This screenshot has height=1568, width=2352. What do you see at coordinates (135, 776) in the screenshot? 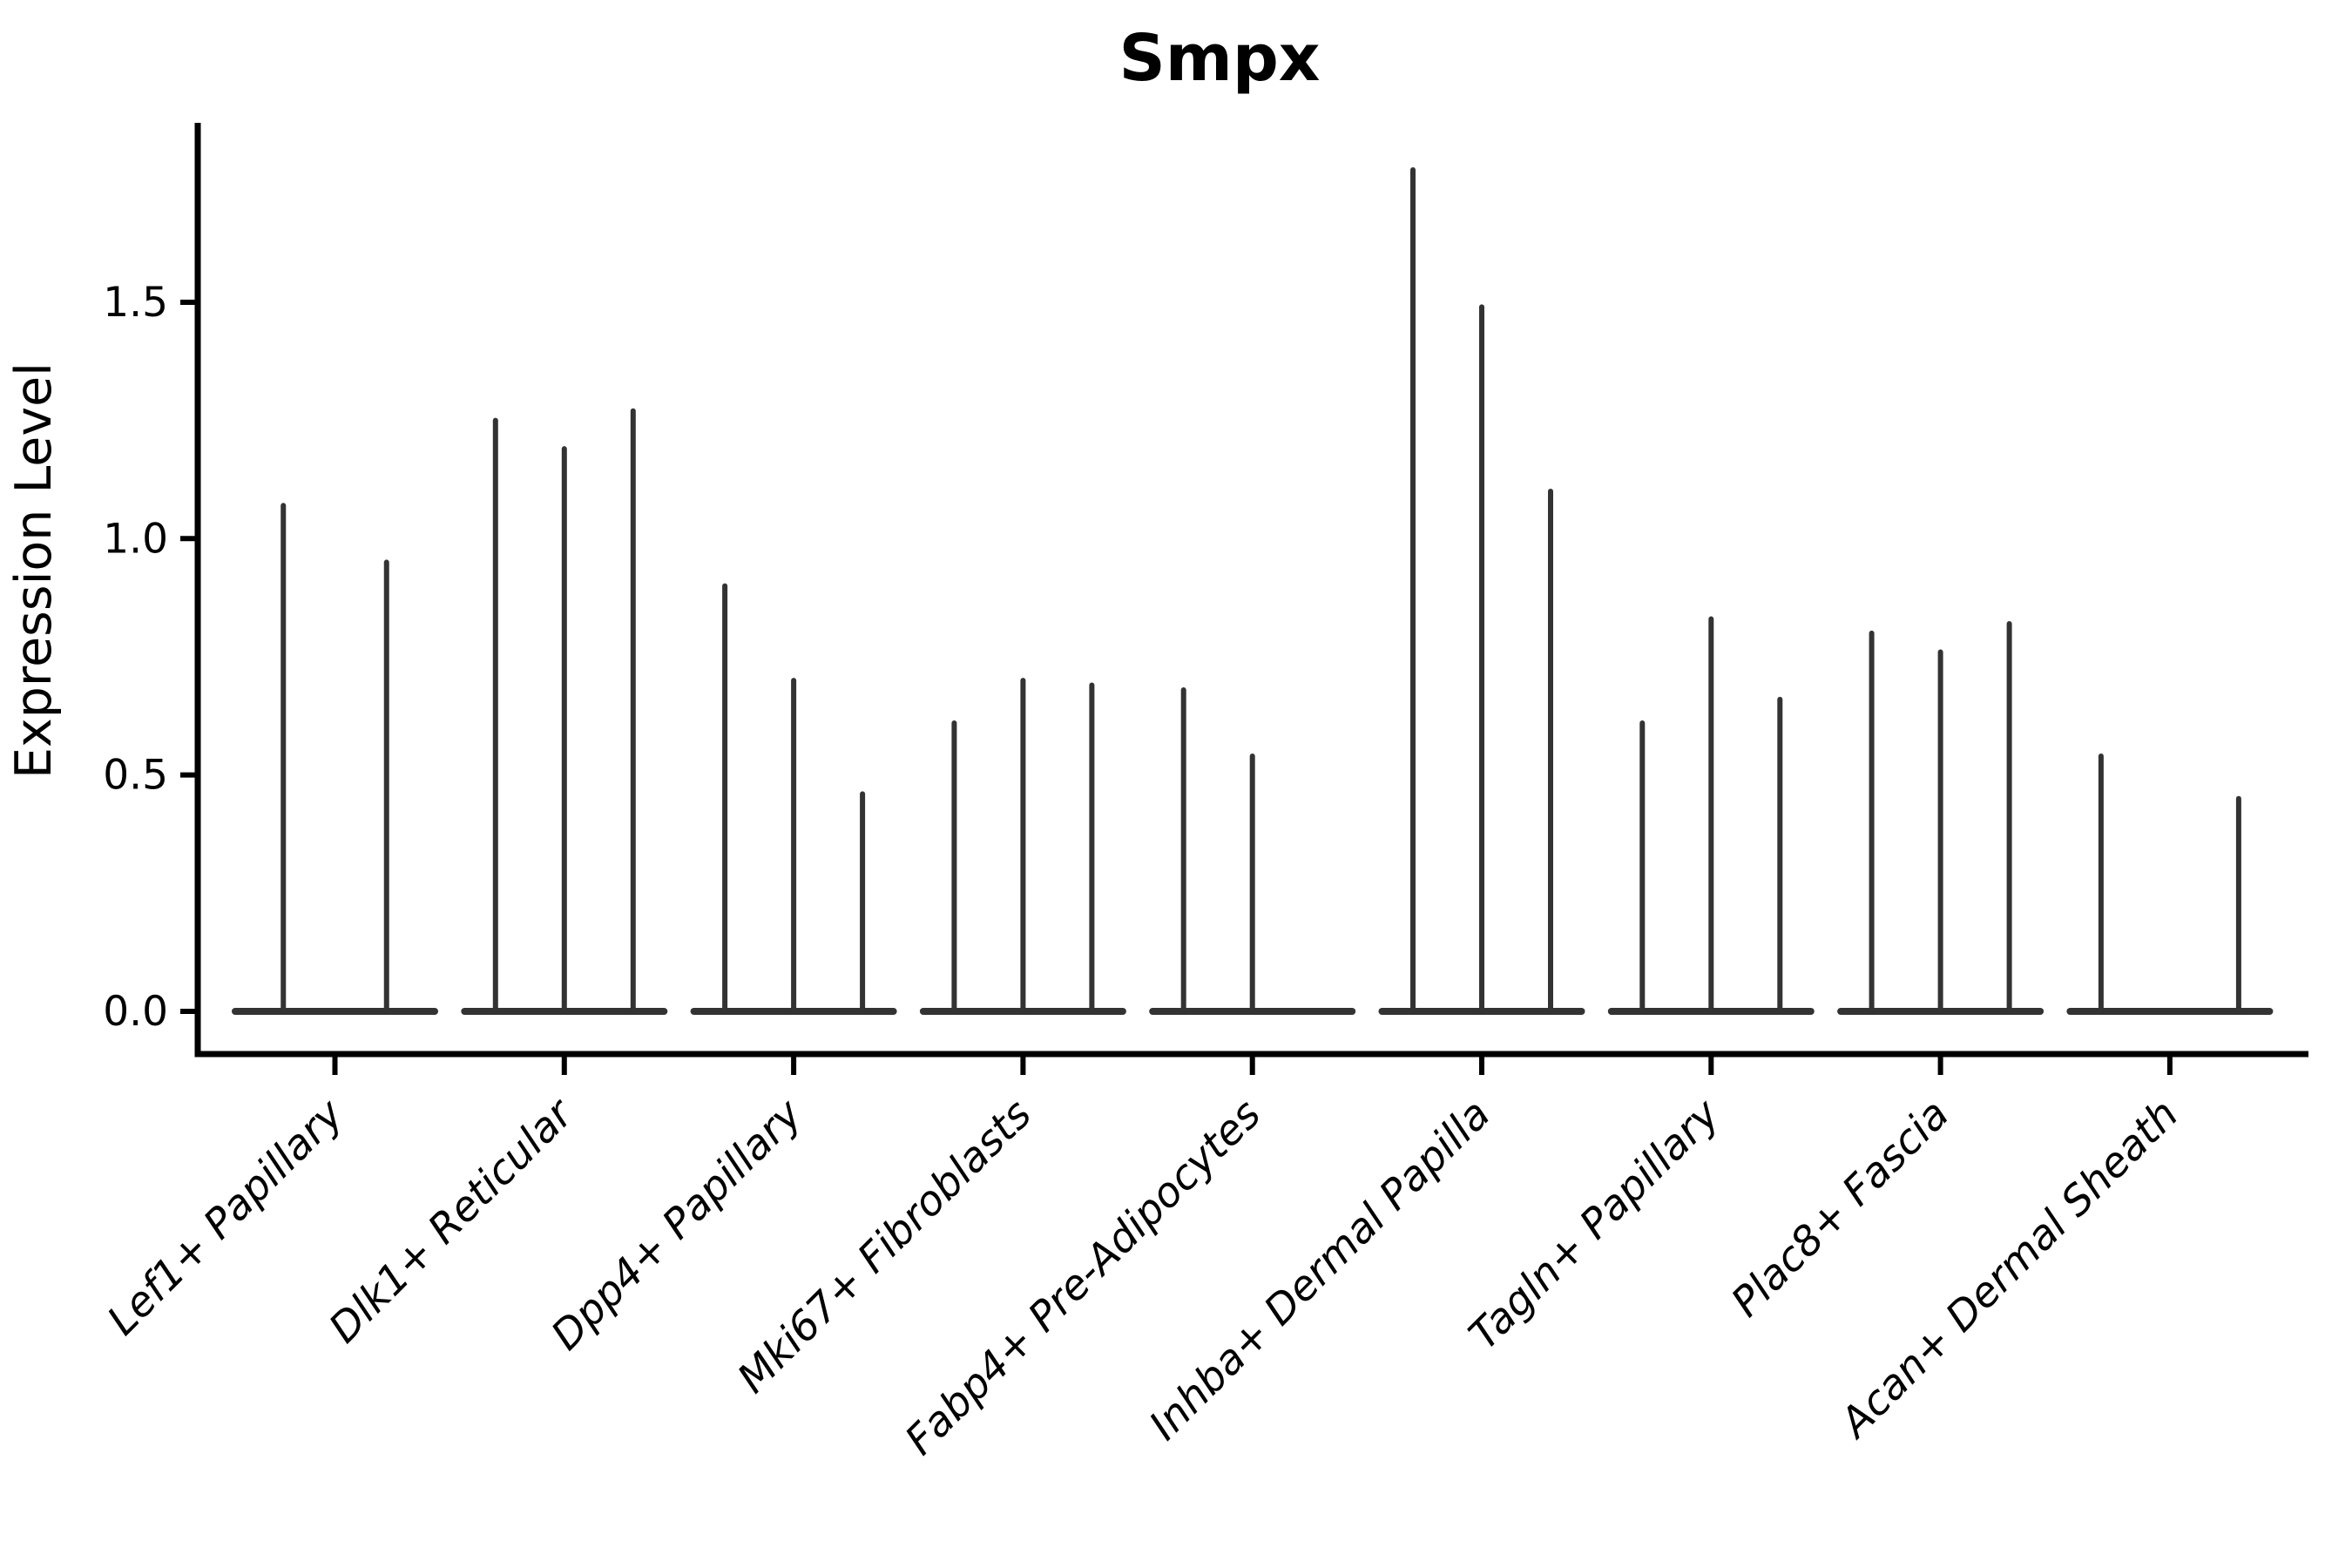
I see `y-tick-label: 0.5` at bounding box center [135, 776].